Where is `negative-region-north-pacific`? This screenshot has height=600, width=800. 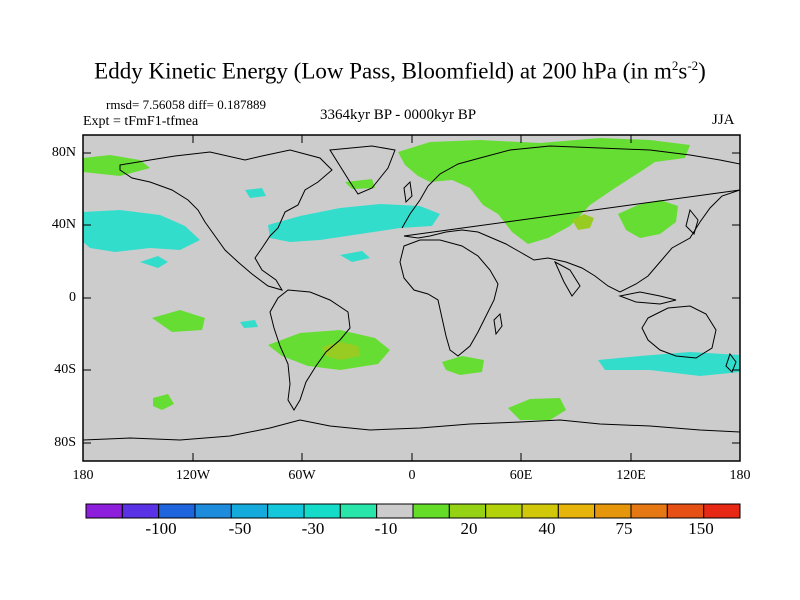
negative-region-north-pacific is located at coordinates (141, 231).